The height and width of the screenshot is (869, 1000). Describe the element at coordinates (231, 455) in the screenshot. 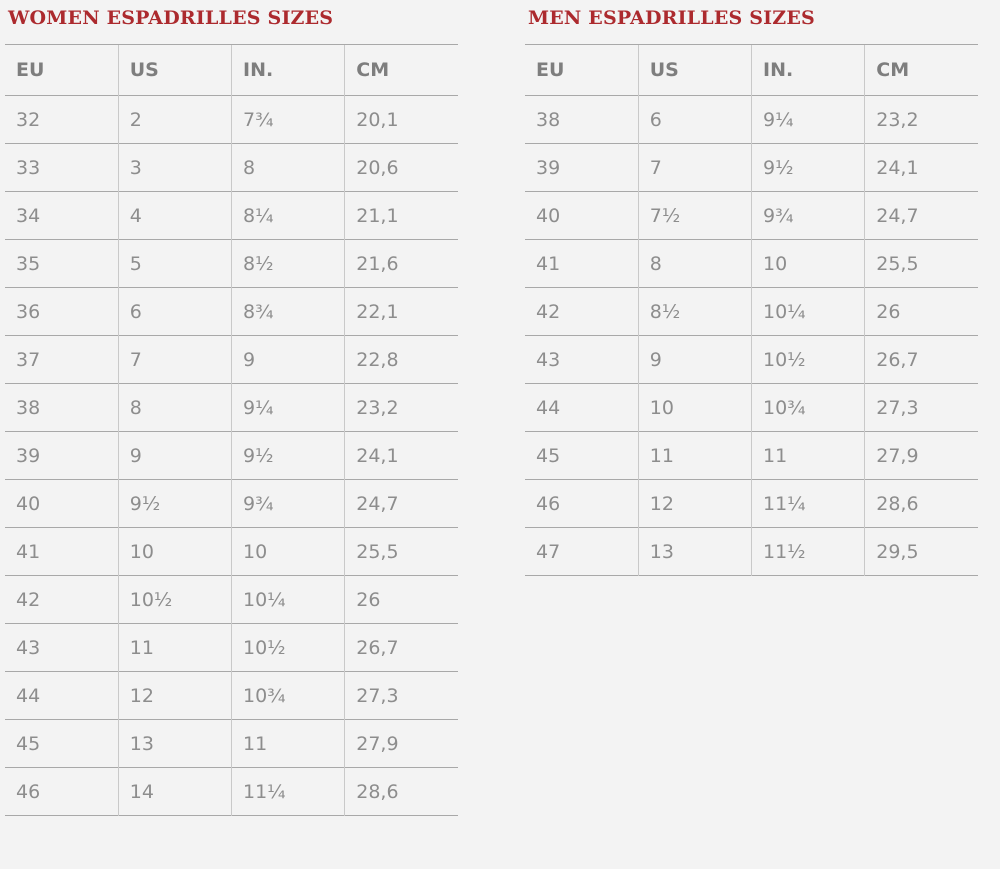

I see `table-row: 39 9 9½ 24,1` at that location.